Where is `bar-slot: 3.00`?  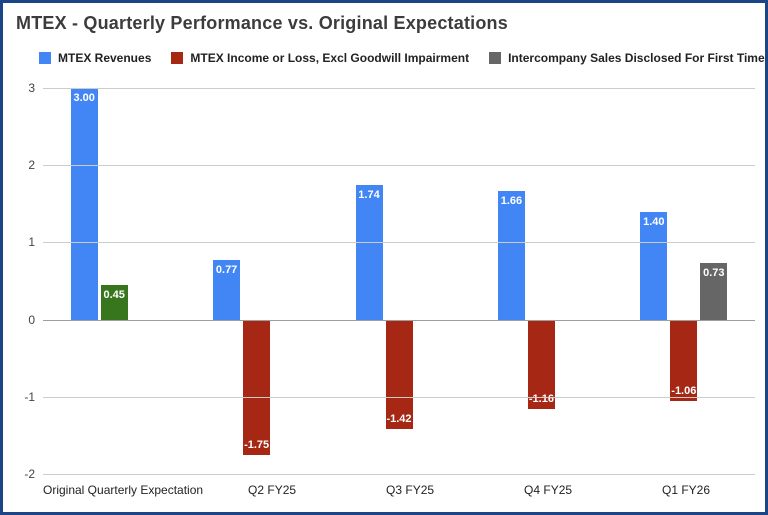
bar-slot: 3.00 is located at coordinates (84, 281).